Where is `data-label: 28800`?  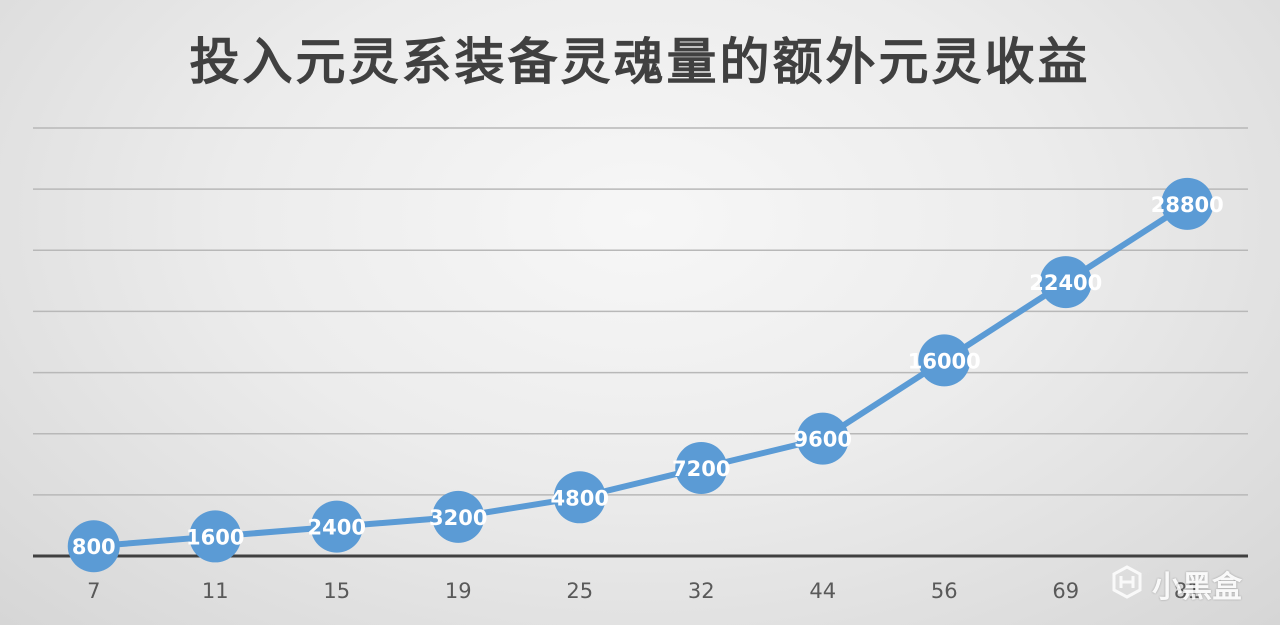
data-label: 28800 is located at coordinates (1187, 205).